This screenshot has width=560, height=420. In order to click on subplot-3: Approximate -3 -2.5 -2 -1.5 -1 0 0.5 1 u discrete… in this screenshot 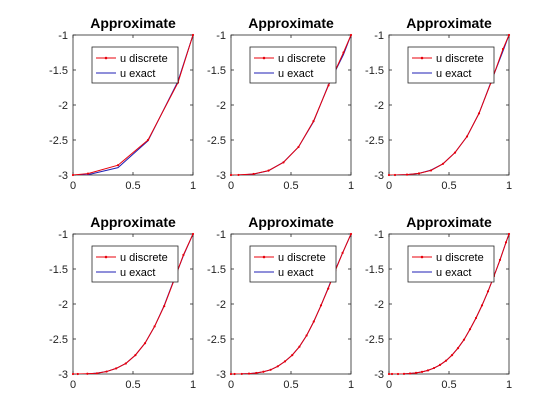, I will do `click(438, 103)`.